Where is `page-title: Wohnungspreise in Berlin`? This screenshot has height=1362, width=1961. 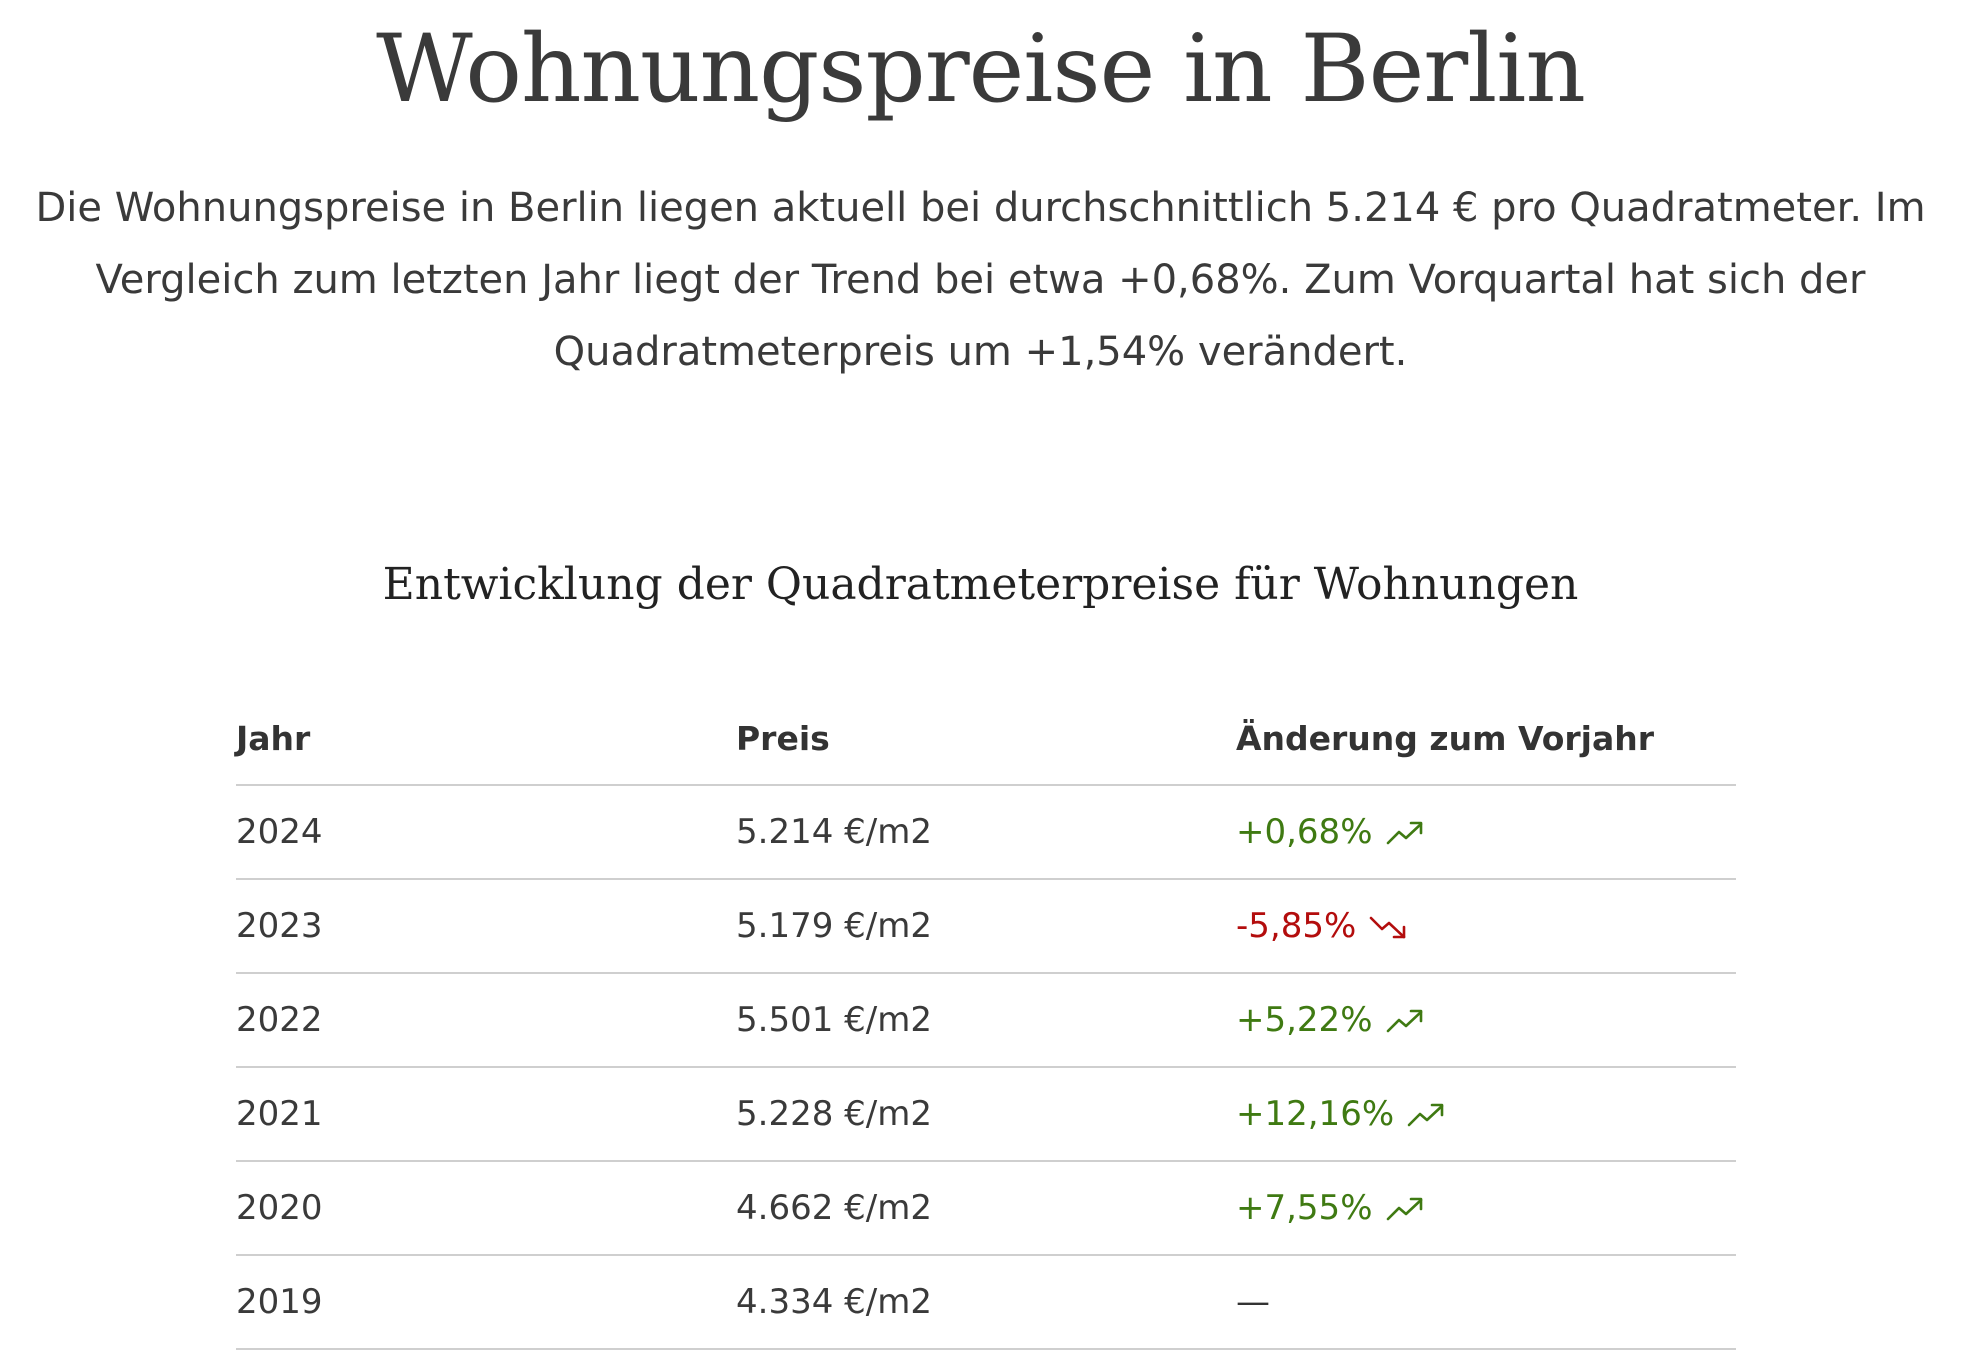
page-title: Wohnungspreise in Berlin is located at coordinates (981, 69).